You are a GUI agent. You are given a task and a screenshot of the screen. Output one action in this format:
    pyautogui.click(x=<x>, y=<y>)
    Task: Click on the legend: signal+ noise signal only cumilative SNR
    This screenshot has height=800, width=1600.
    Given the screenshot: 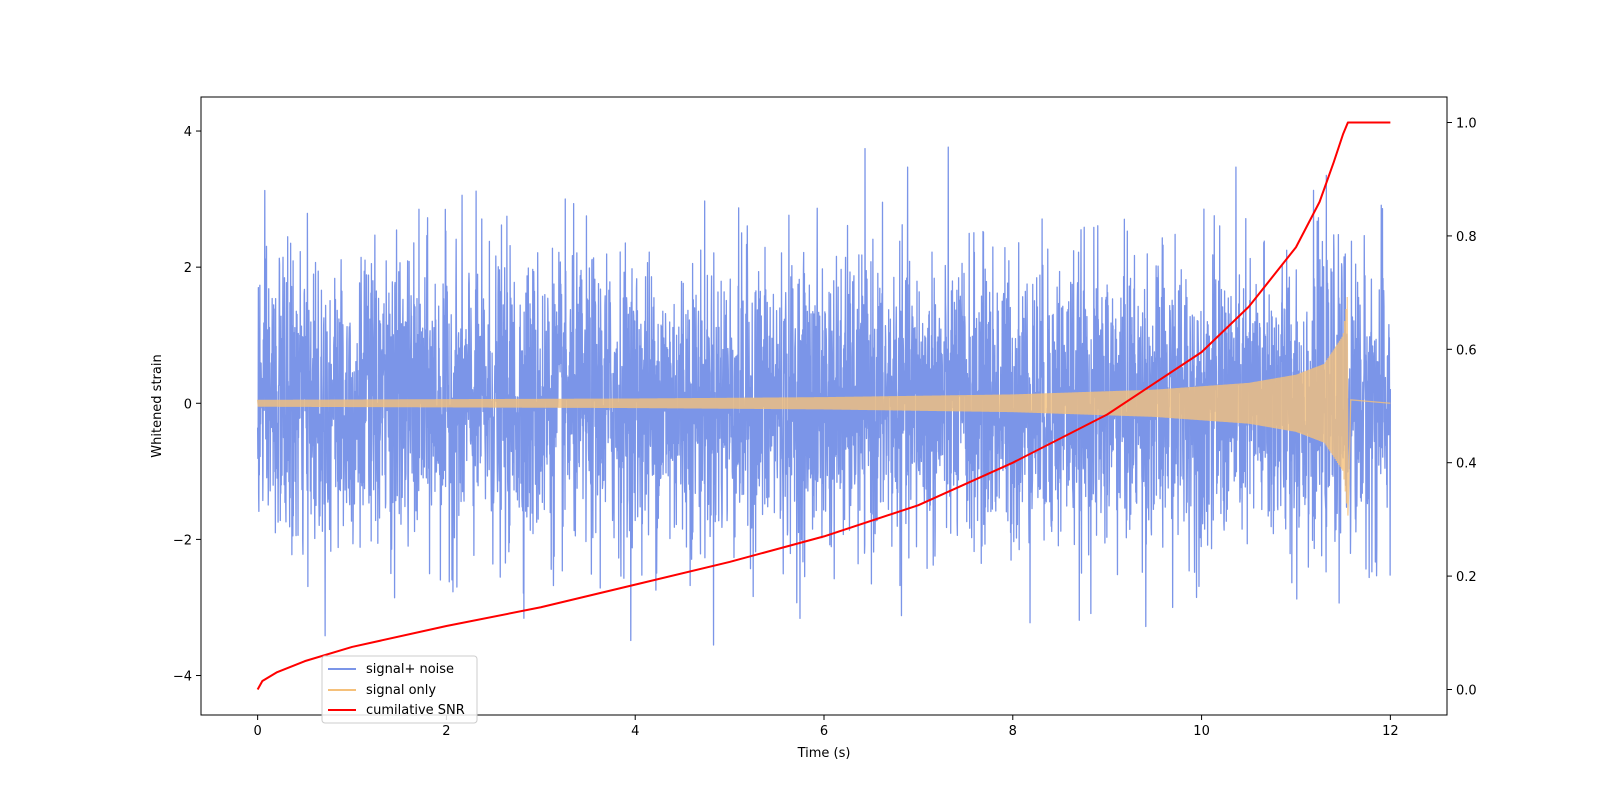 What is the action you would take?
    pyautogui.click(x=399, y=689)
    